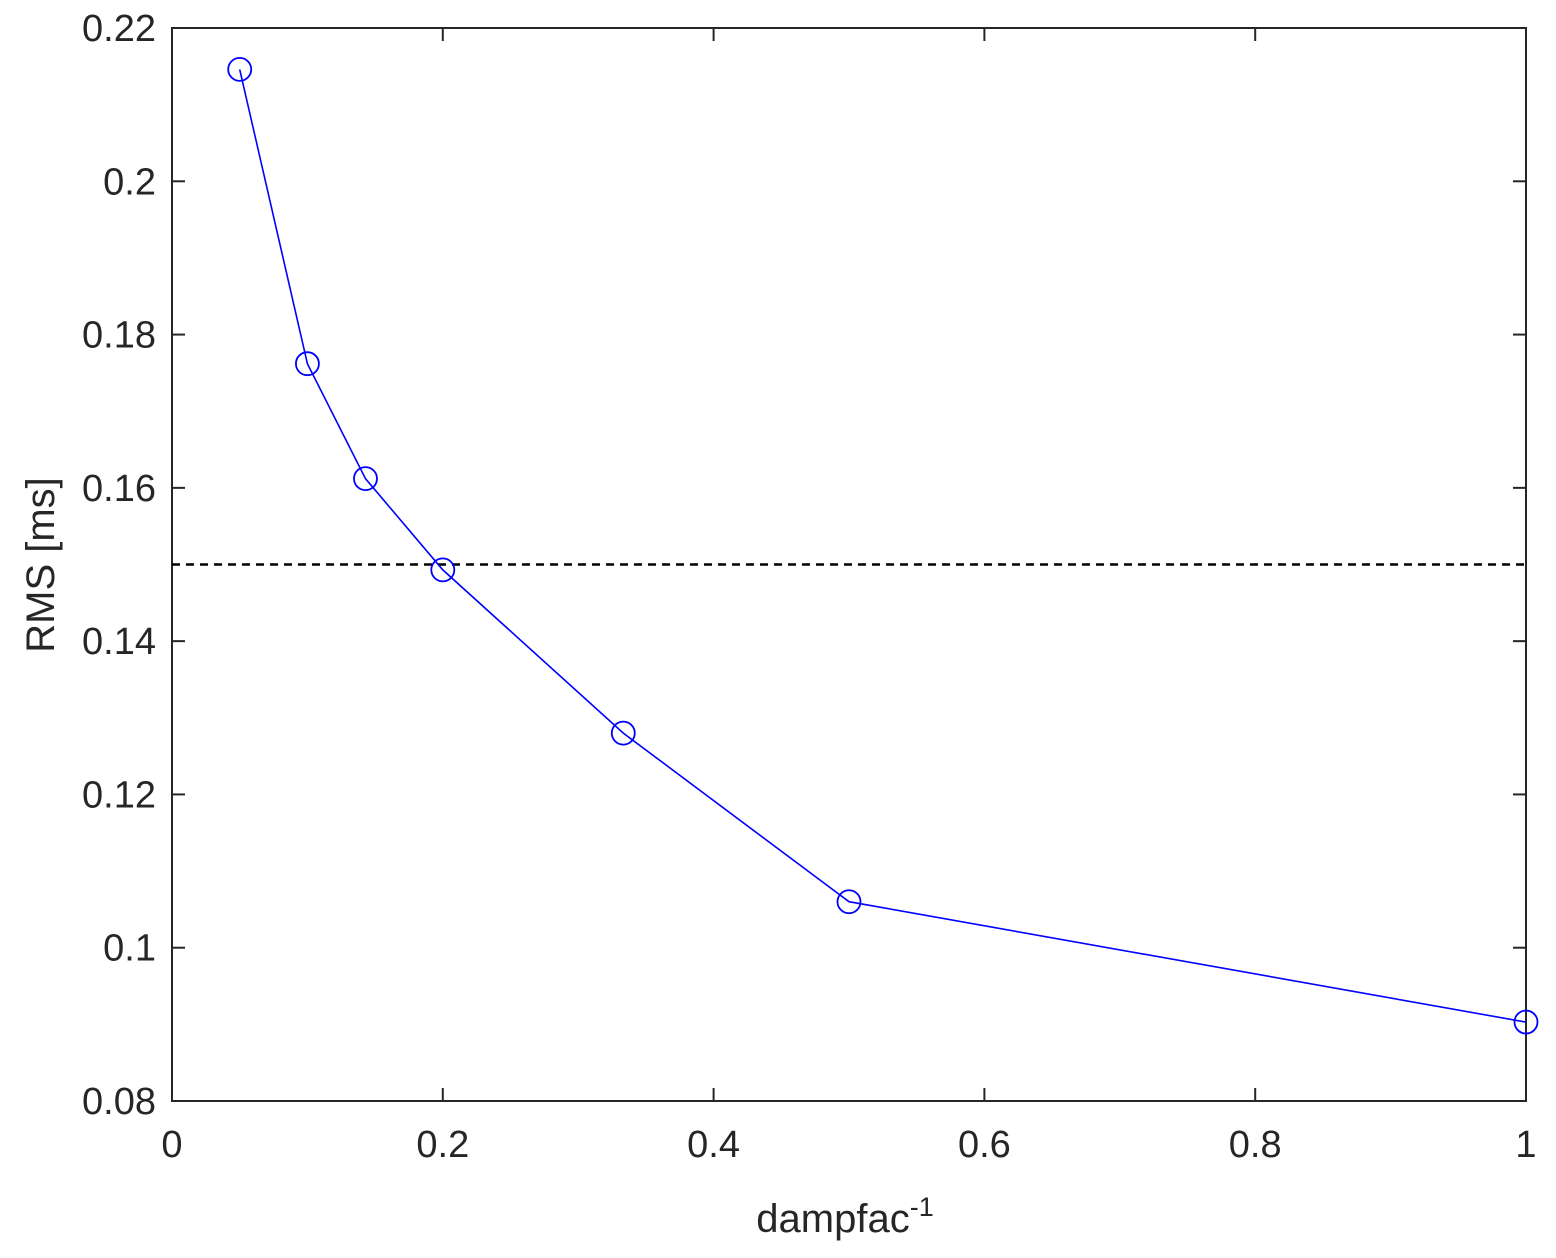 The height and width of the screenshot is (1258, 1556). I want to click on x-tick-label: 0.8, so click(1255, 1145).